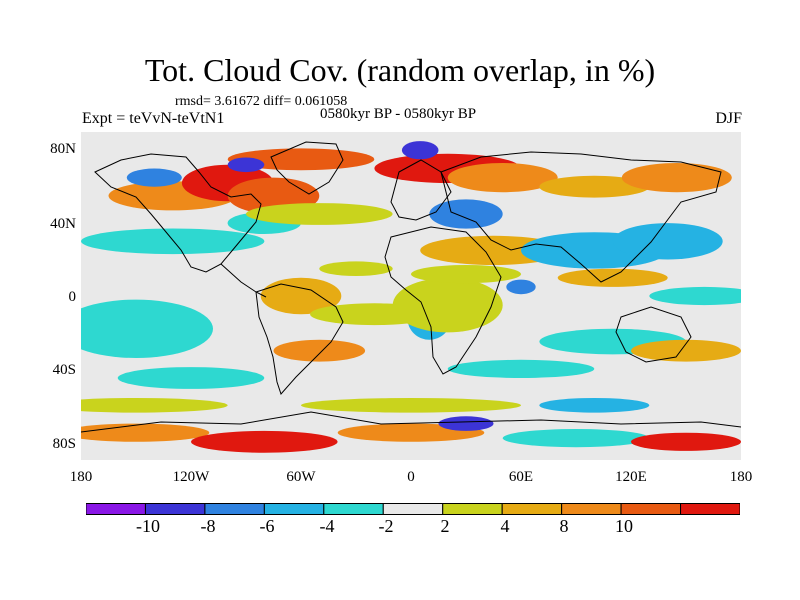 The height and width of the screenshot is (600, 800). What do you see at coordinates (421, 190) in the screenshot?
I see `europe-coast` at bounding box center [421, 190].